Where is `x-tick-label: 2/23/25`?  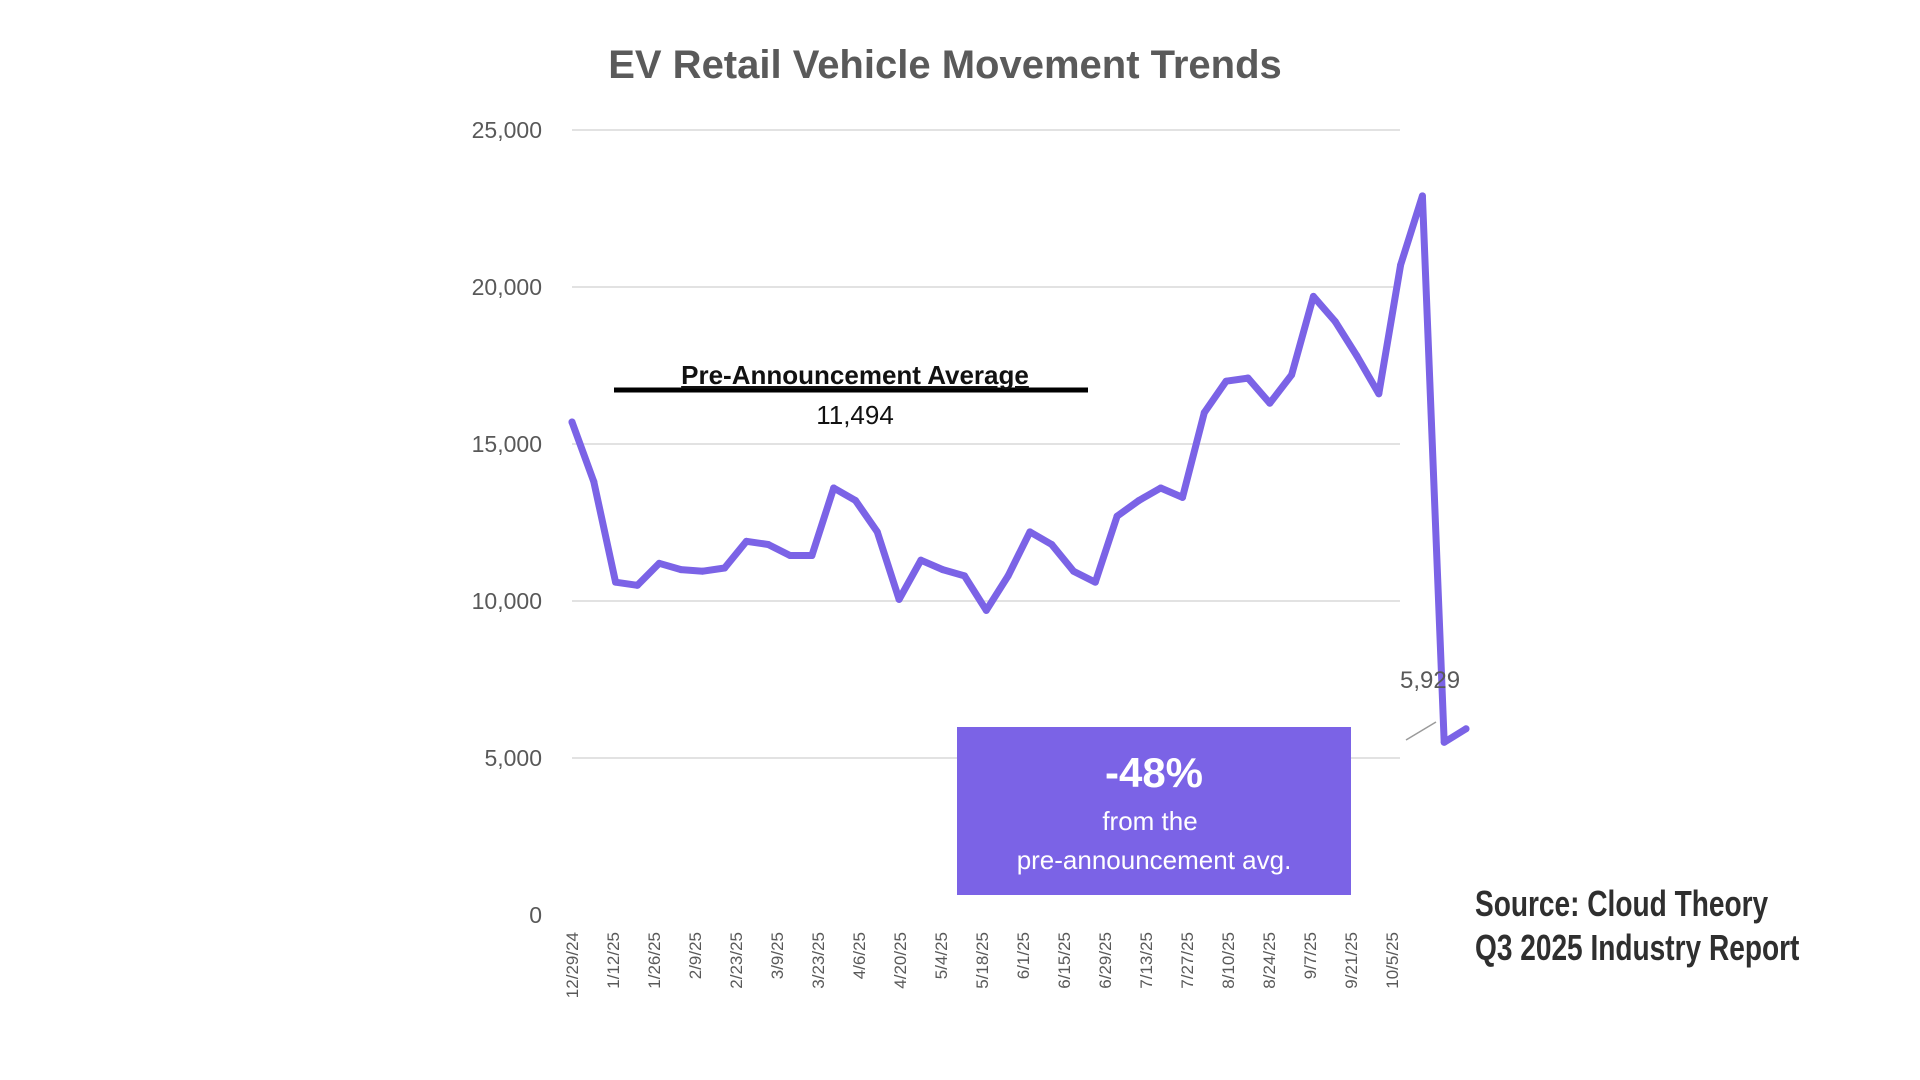
x-tick-label: 2/23/25 is located at coordinates (736, 960).